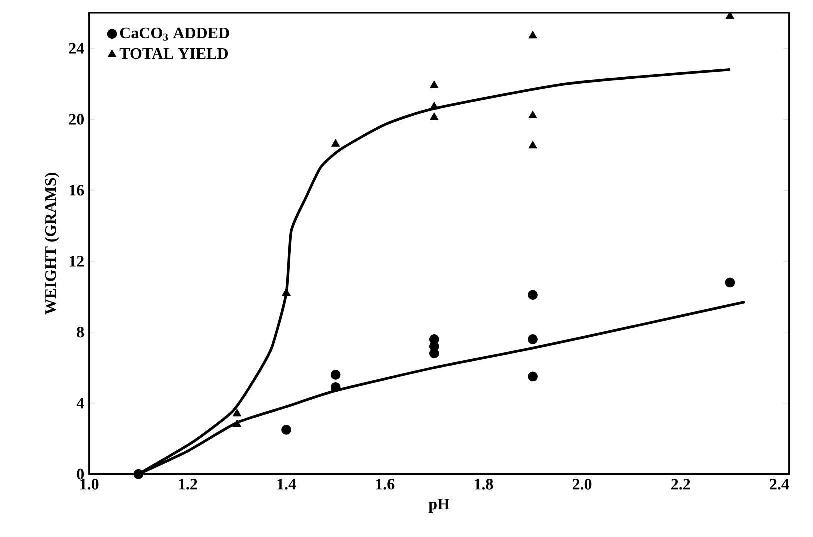 This screenshot has height=537, width=813. Describe the element at coordinates (780, 484) in the screenshot. I see `x-tick-label: 2.4` at that location.